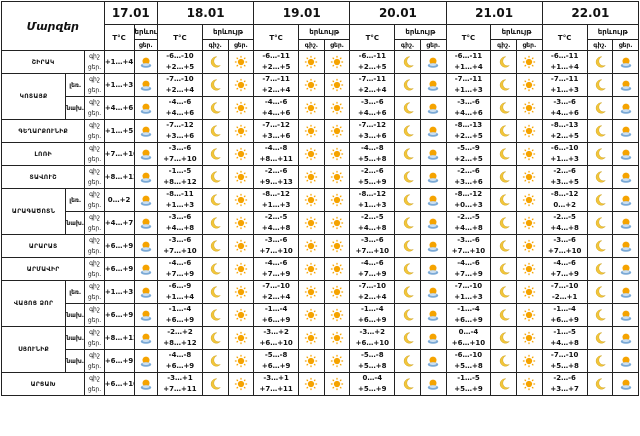  I want to click on temp-cell: -2…-6 +9…+13, so click(276, 177).